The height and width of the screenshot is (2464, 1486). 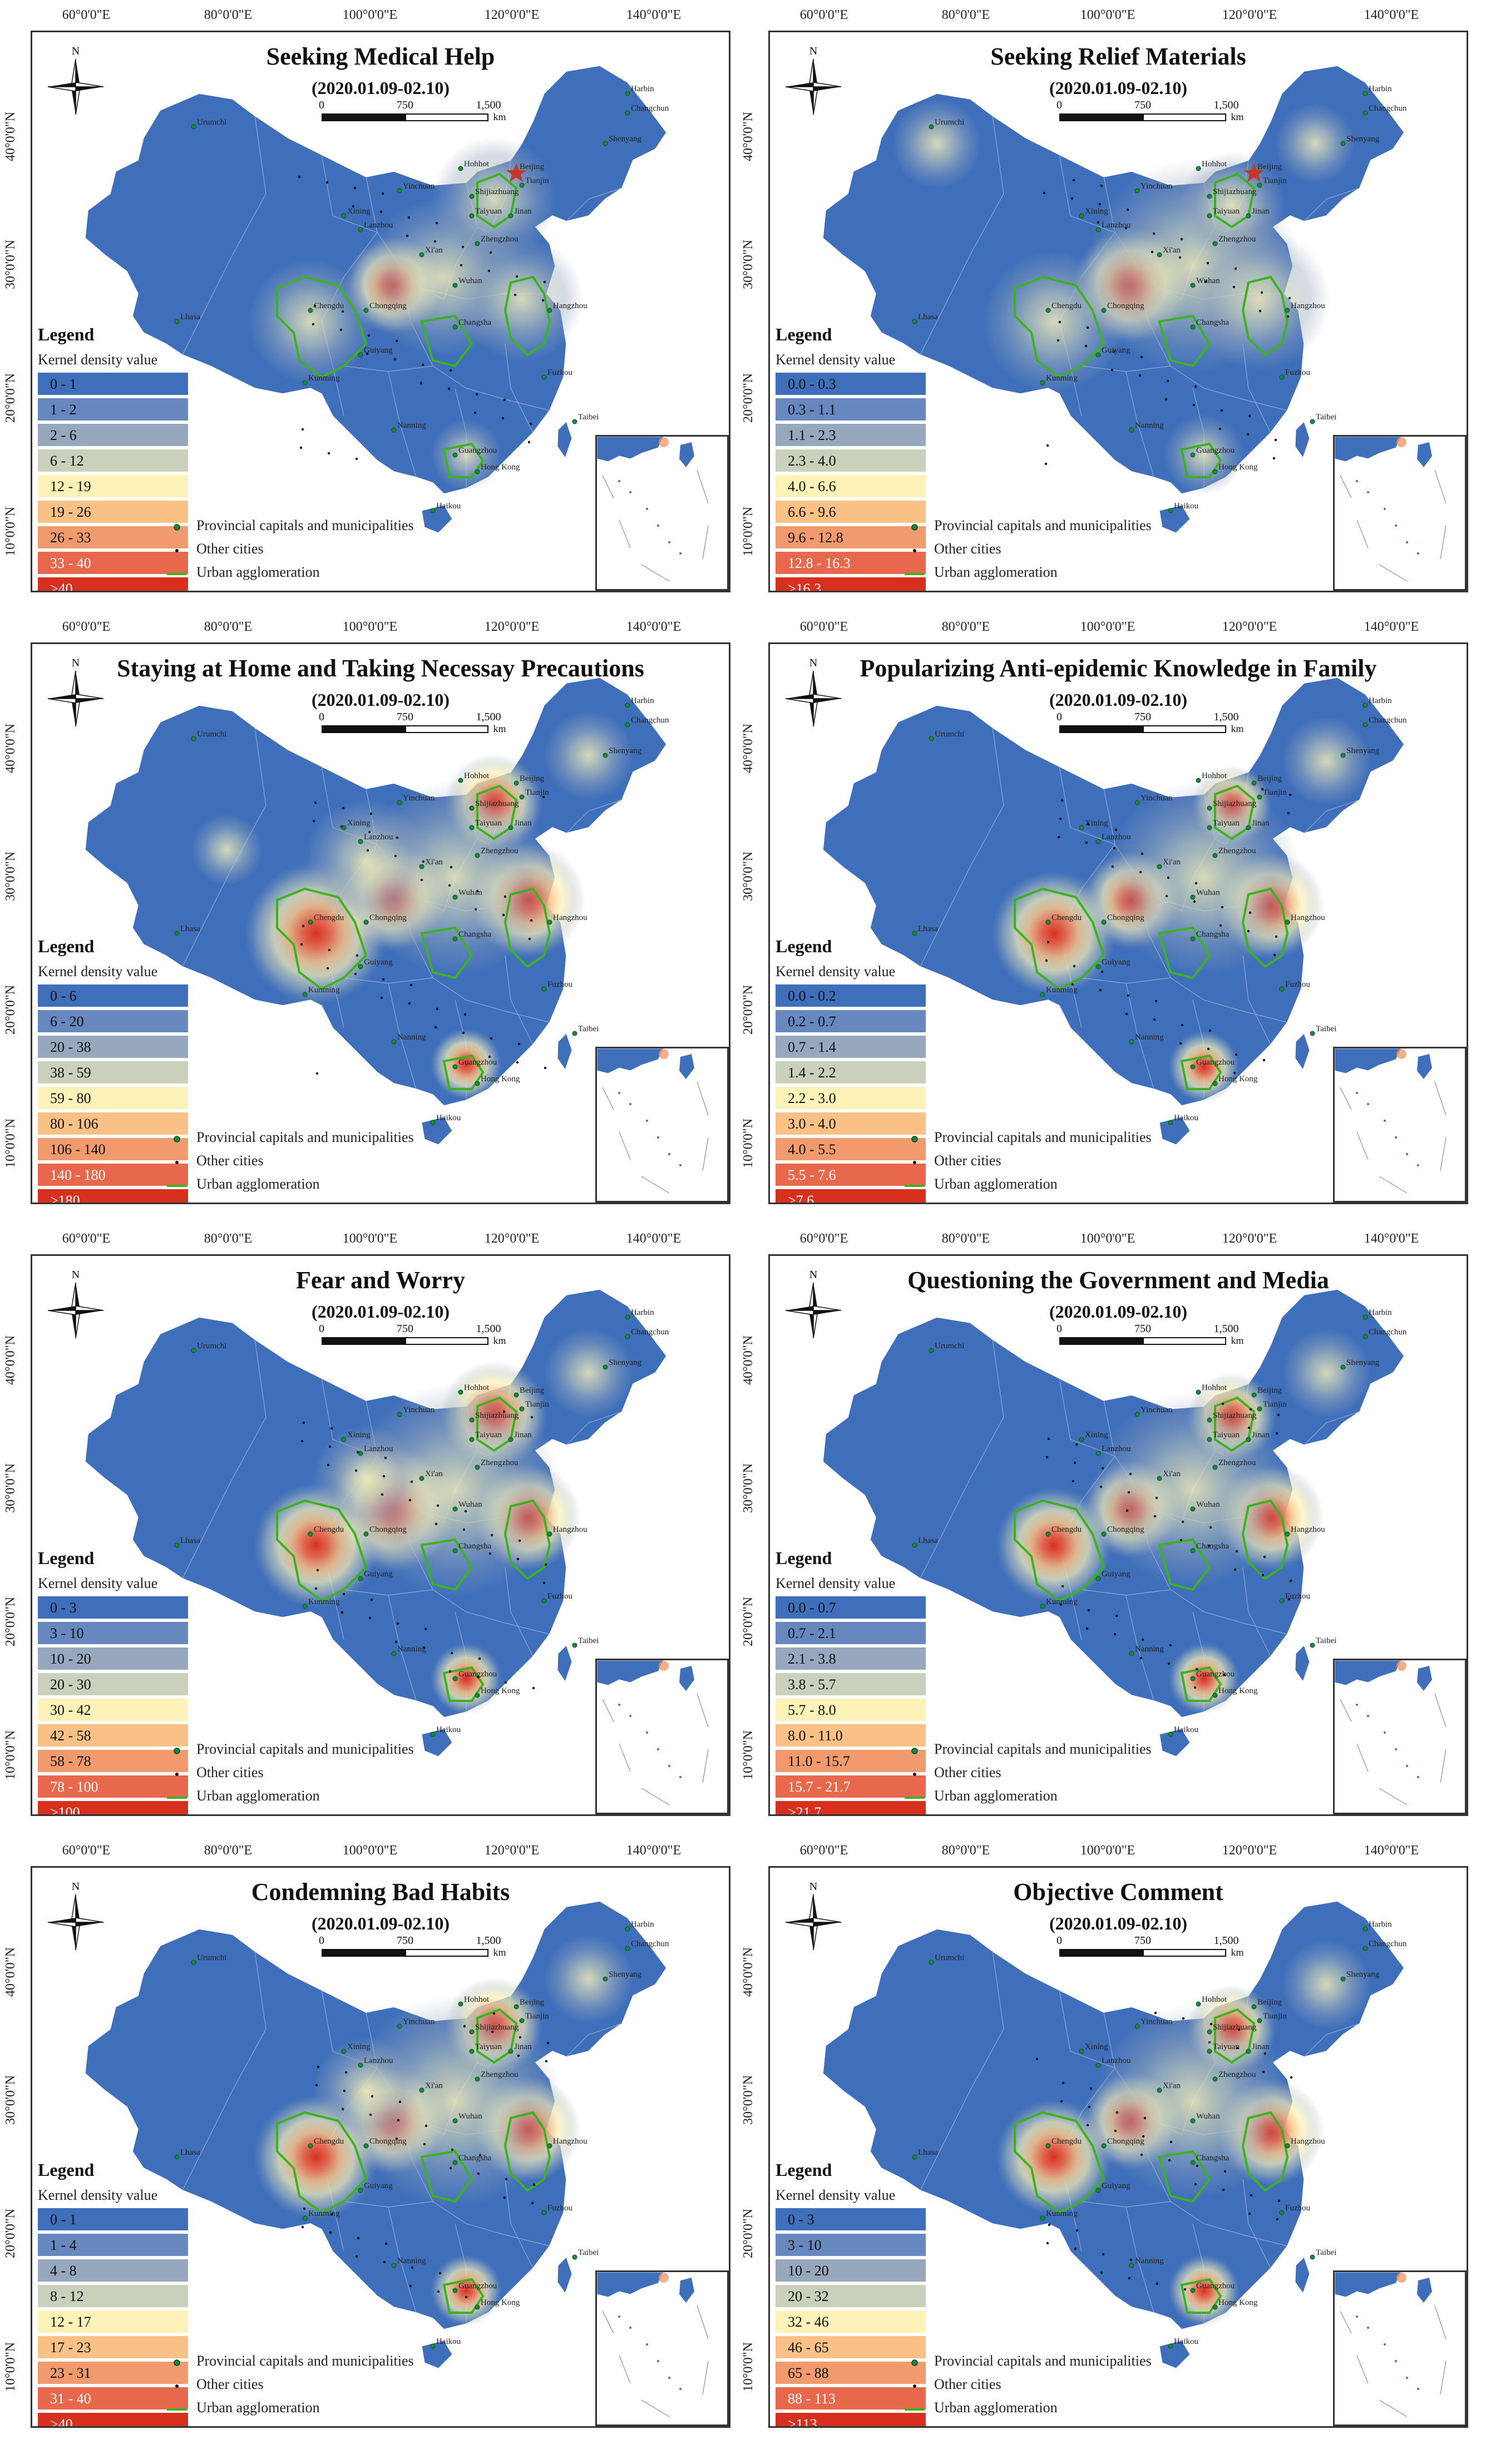 I want to click on legend-class-label: 20 - 30, so click(x=70, y=1685).